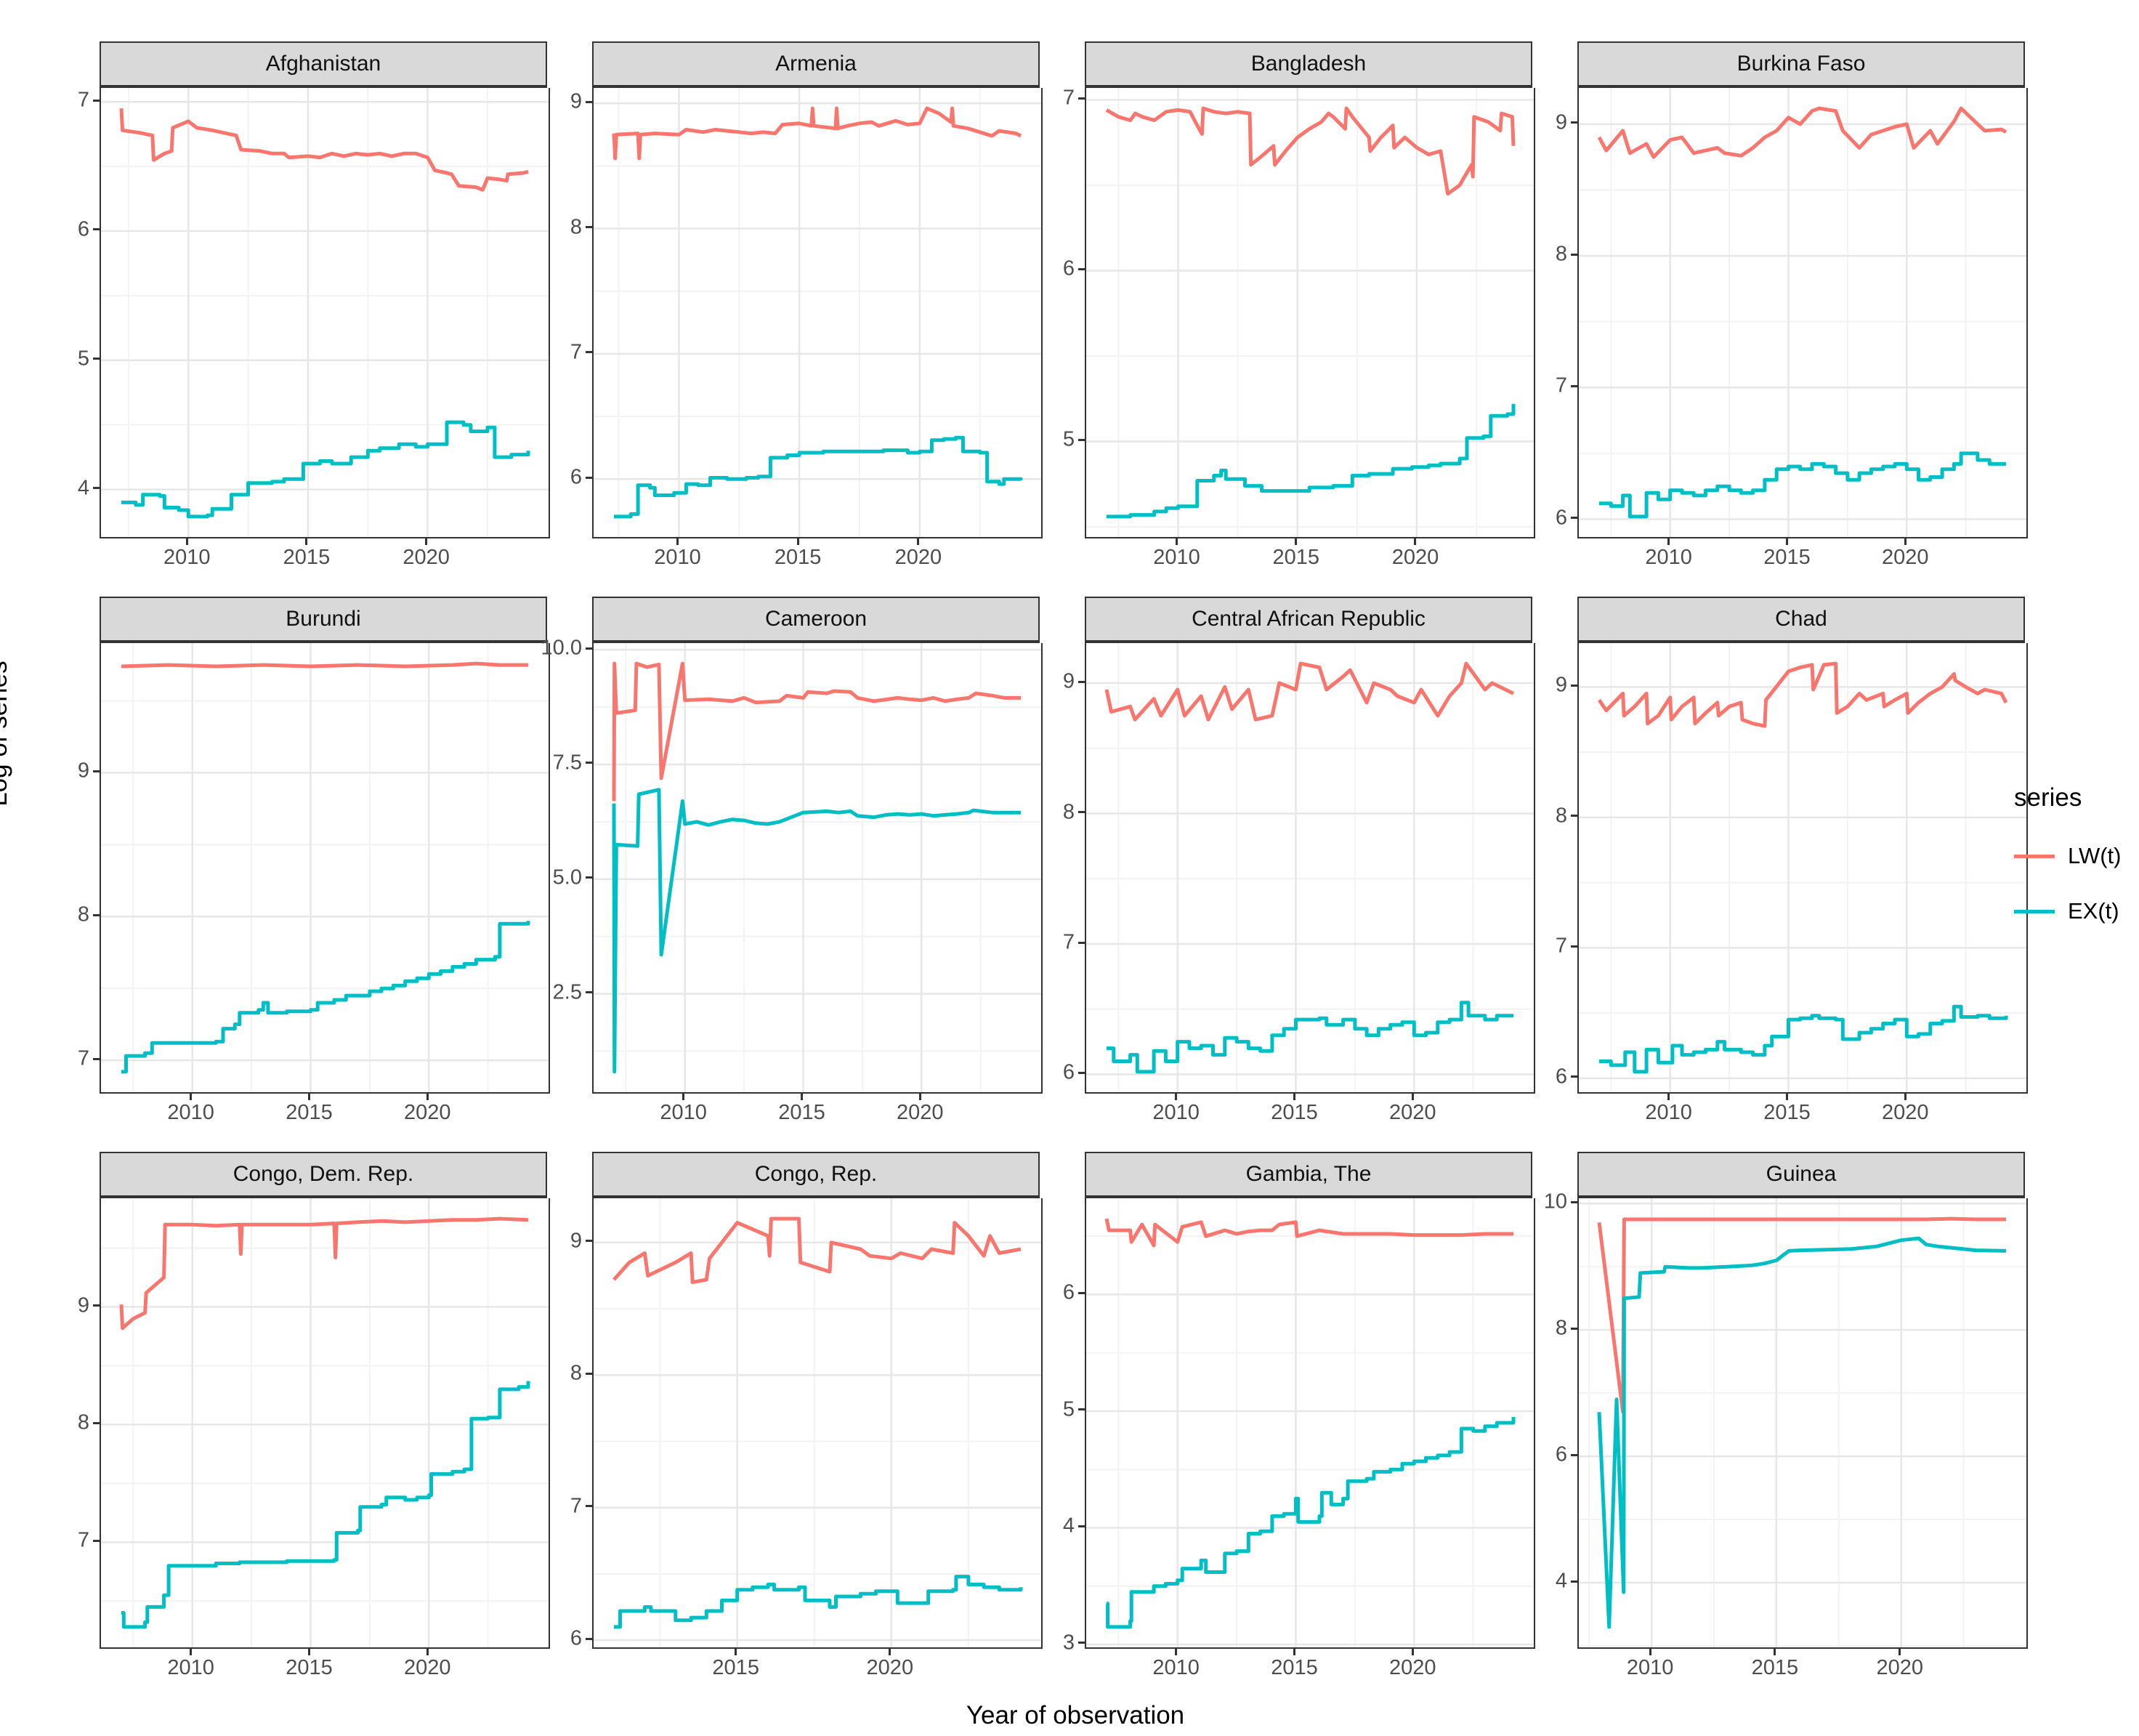 Image resolution: width=2139 pixels, height=1736 pixels. What do you see at coordinates (1062, 861) in the screenshot?
I see `y-axis-central-african-republic: 6 7 8 9` at bounding box center [1062, 861].